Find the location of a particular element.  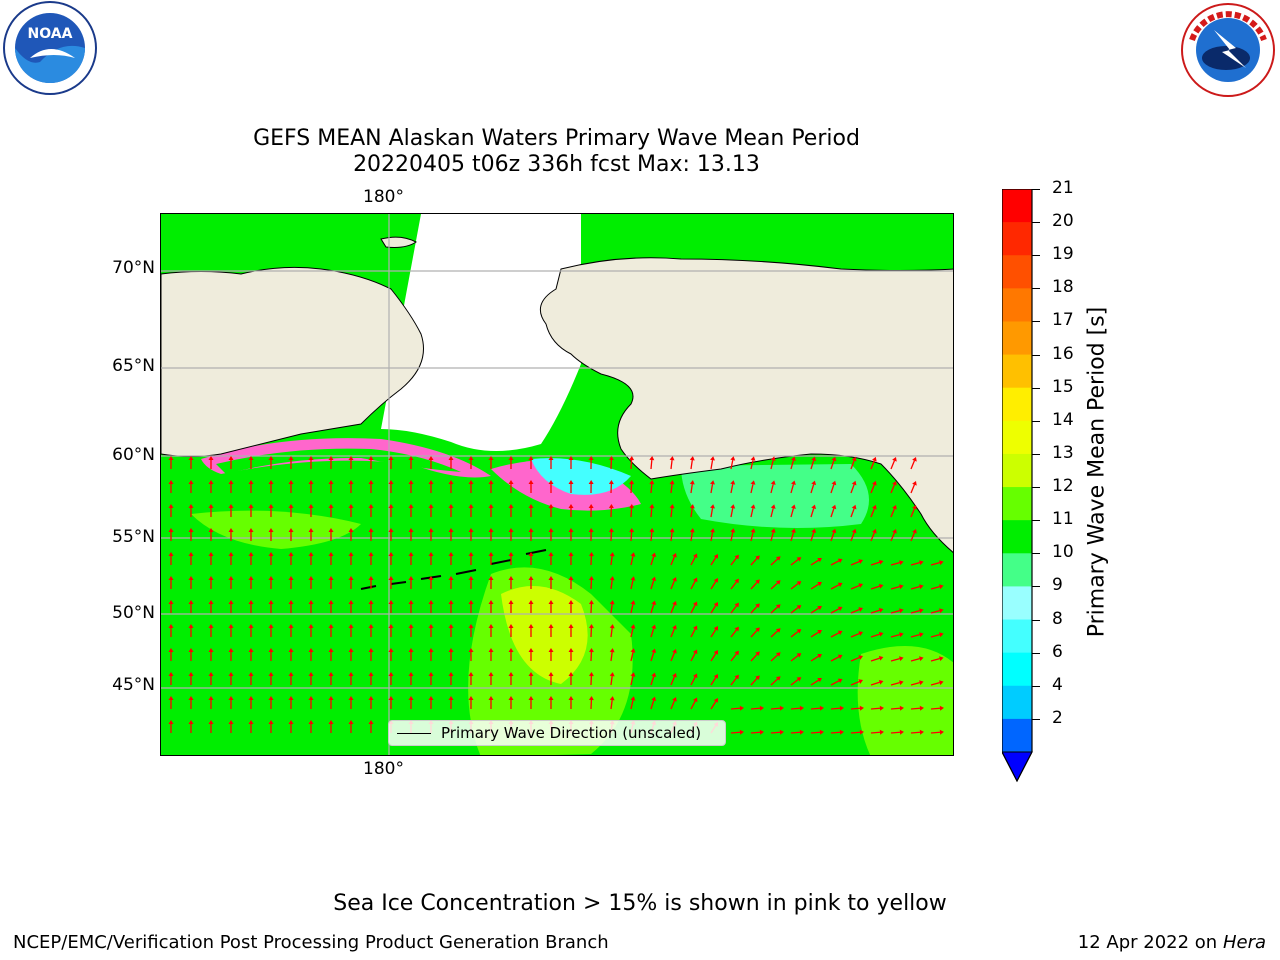

colorbar-tick-label: 19 is located at coordinates (1063, 254).